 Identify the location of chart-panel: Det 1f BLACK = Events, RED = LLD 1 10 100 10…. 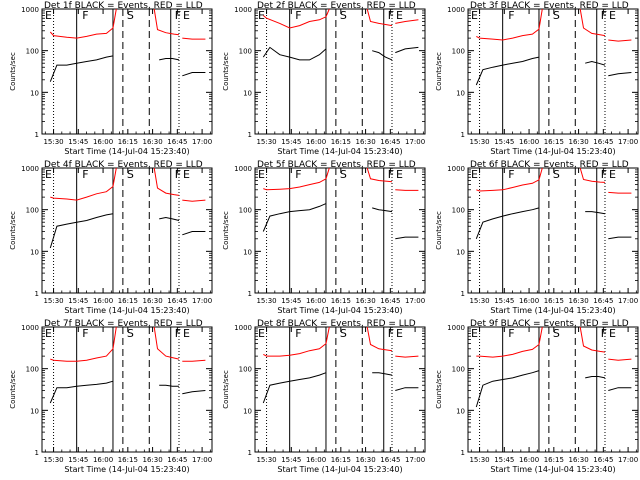
(111, 78).